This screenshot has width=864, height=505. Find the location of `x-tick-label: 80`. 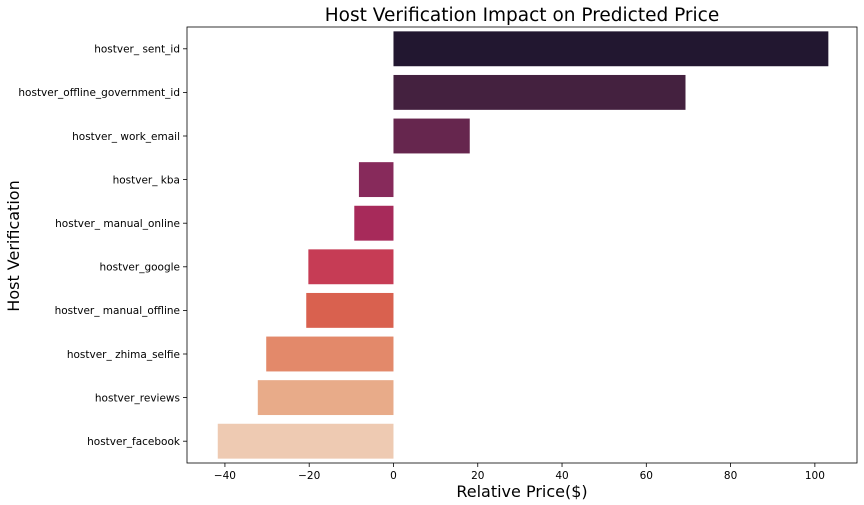

x-tick-label: 80 is located at coordinates (730, 476).